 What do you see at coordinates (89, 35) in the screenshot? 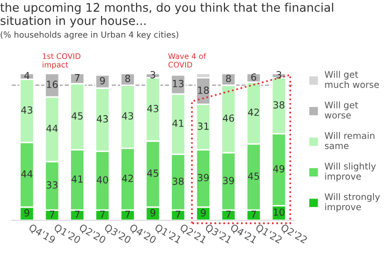
I see `chart-subtitle: (% households agree in Urban 4 key cities)` at bounding box center [89, 35].